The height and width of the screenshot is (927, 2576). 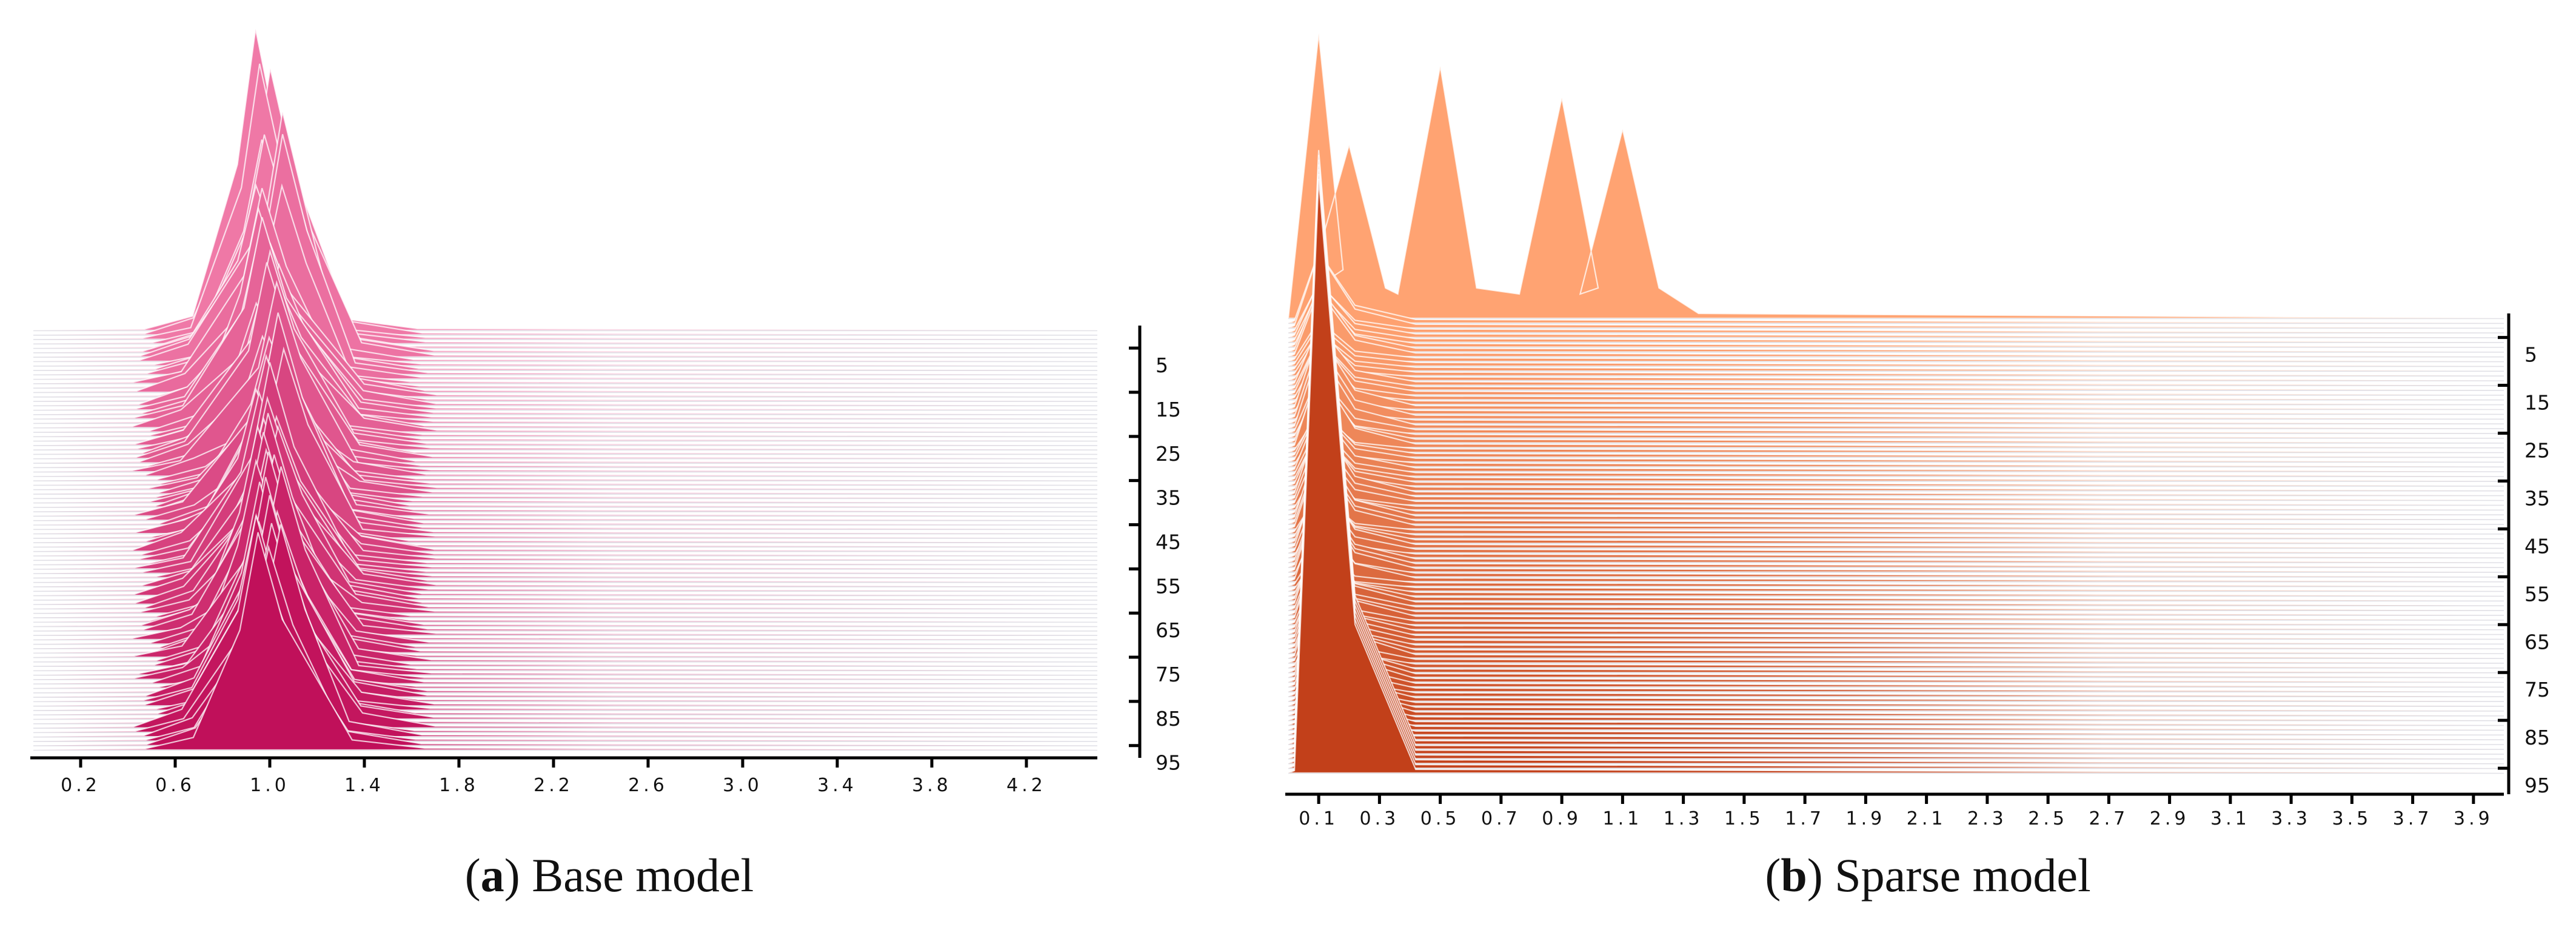 I want to click on x-tick-label-a-10: 4.2, so click(x=1026, y=785).